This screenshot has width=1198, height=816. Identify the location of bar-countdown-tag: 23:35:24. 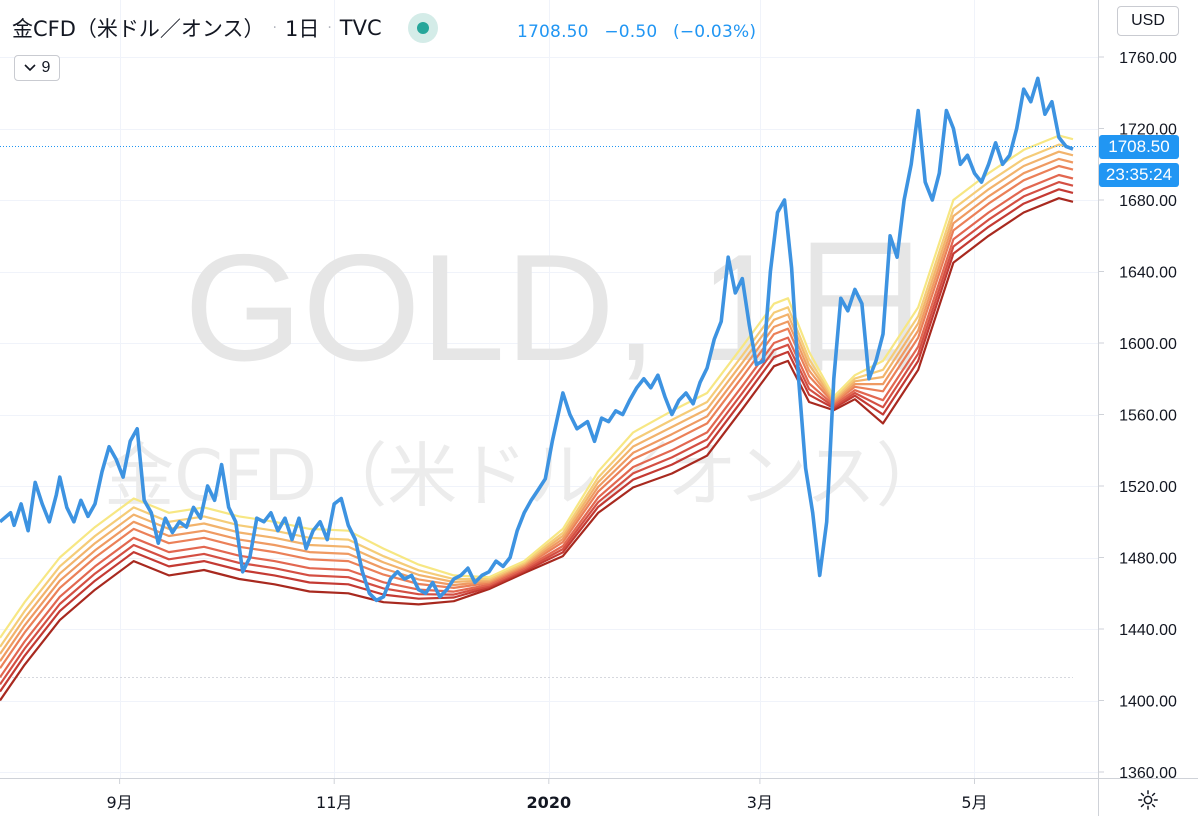
(1139, 175).